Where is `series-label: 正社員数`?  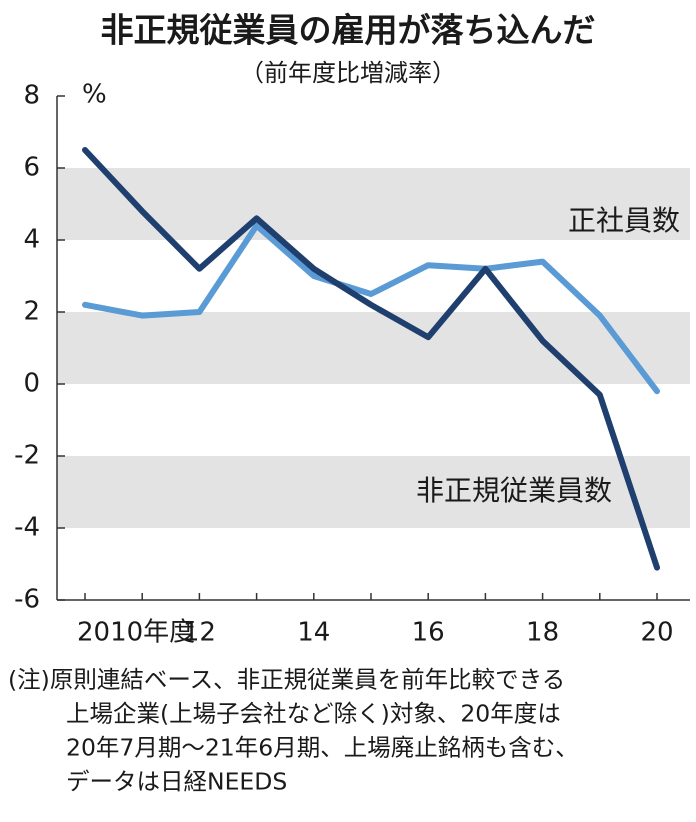 series-label: 正社員数 is located at coordinates (624, 220).